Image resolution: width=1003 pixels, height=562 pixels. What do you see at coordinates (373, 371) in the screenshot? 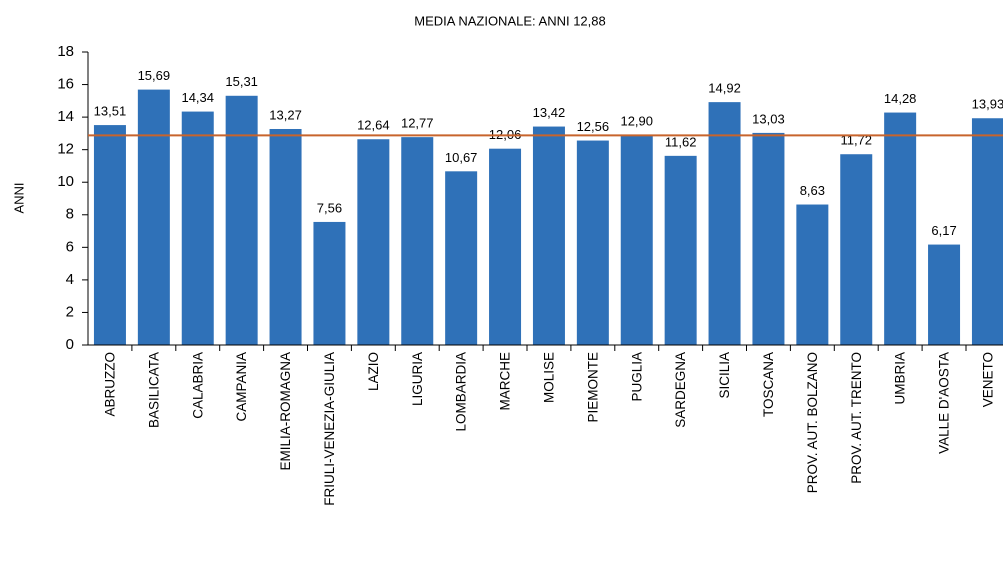
I see `x-tick-label: LAZIO` at bounding box center [373, 371].